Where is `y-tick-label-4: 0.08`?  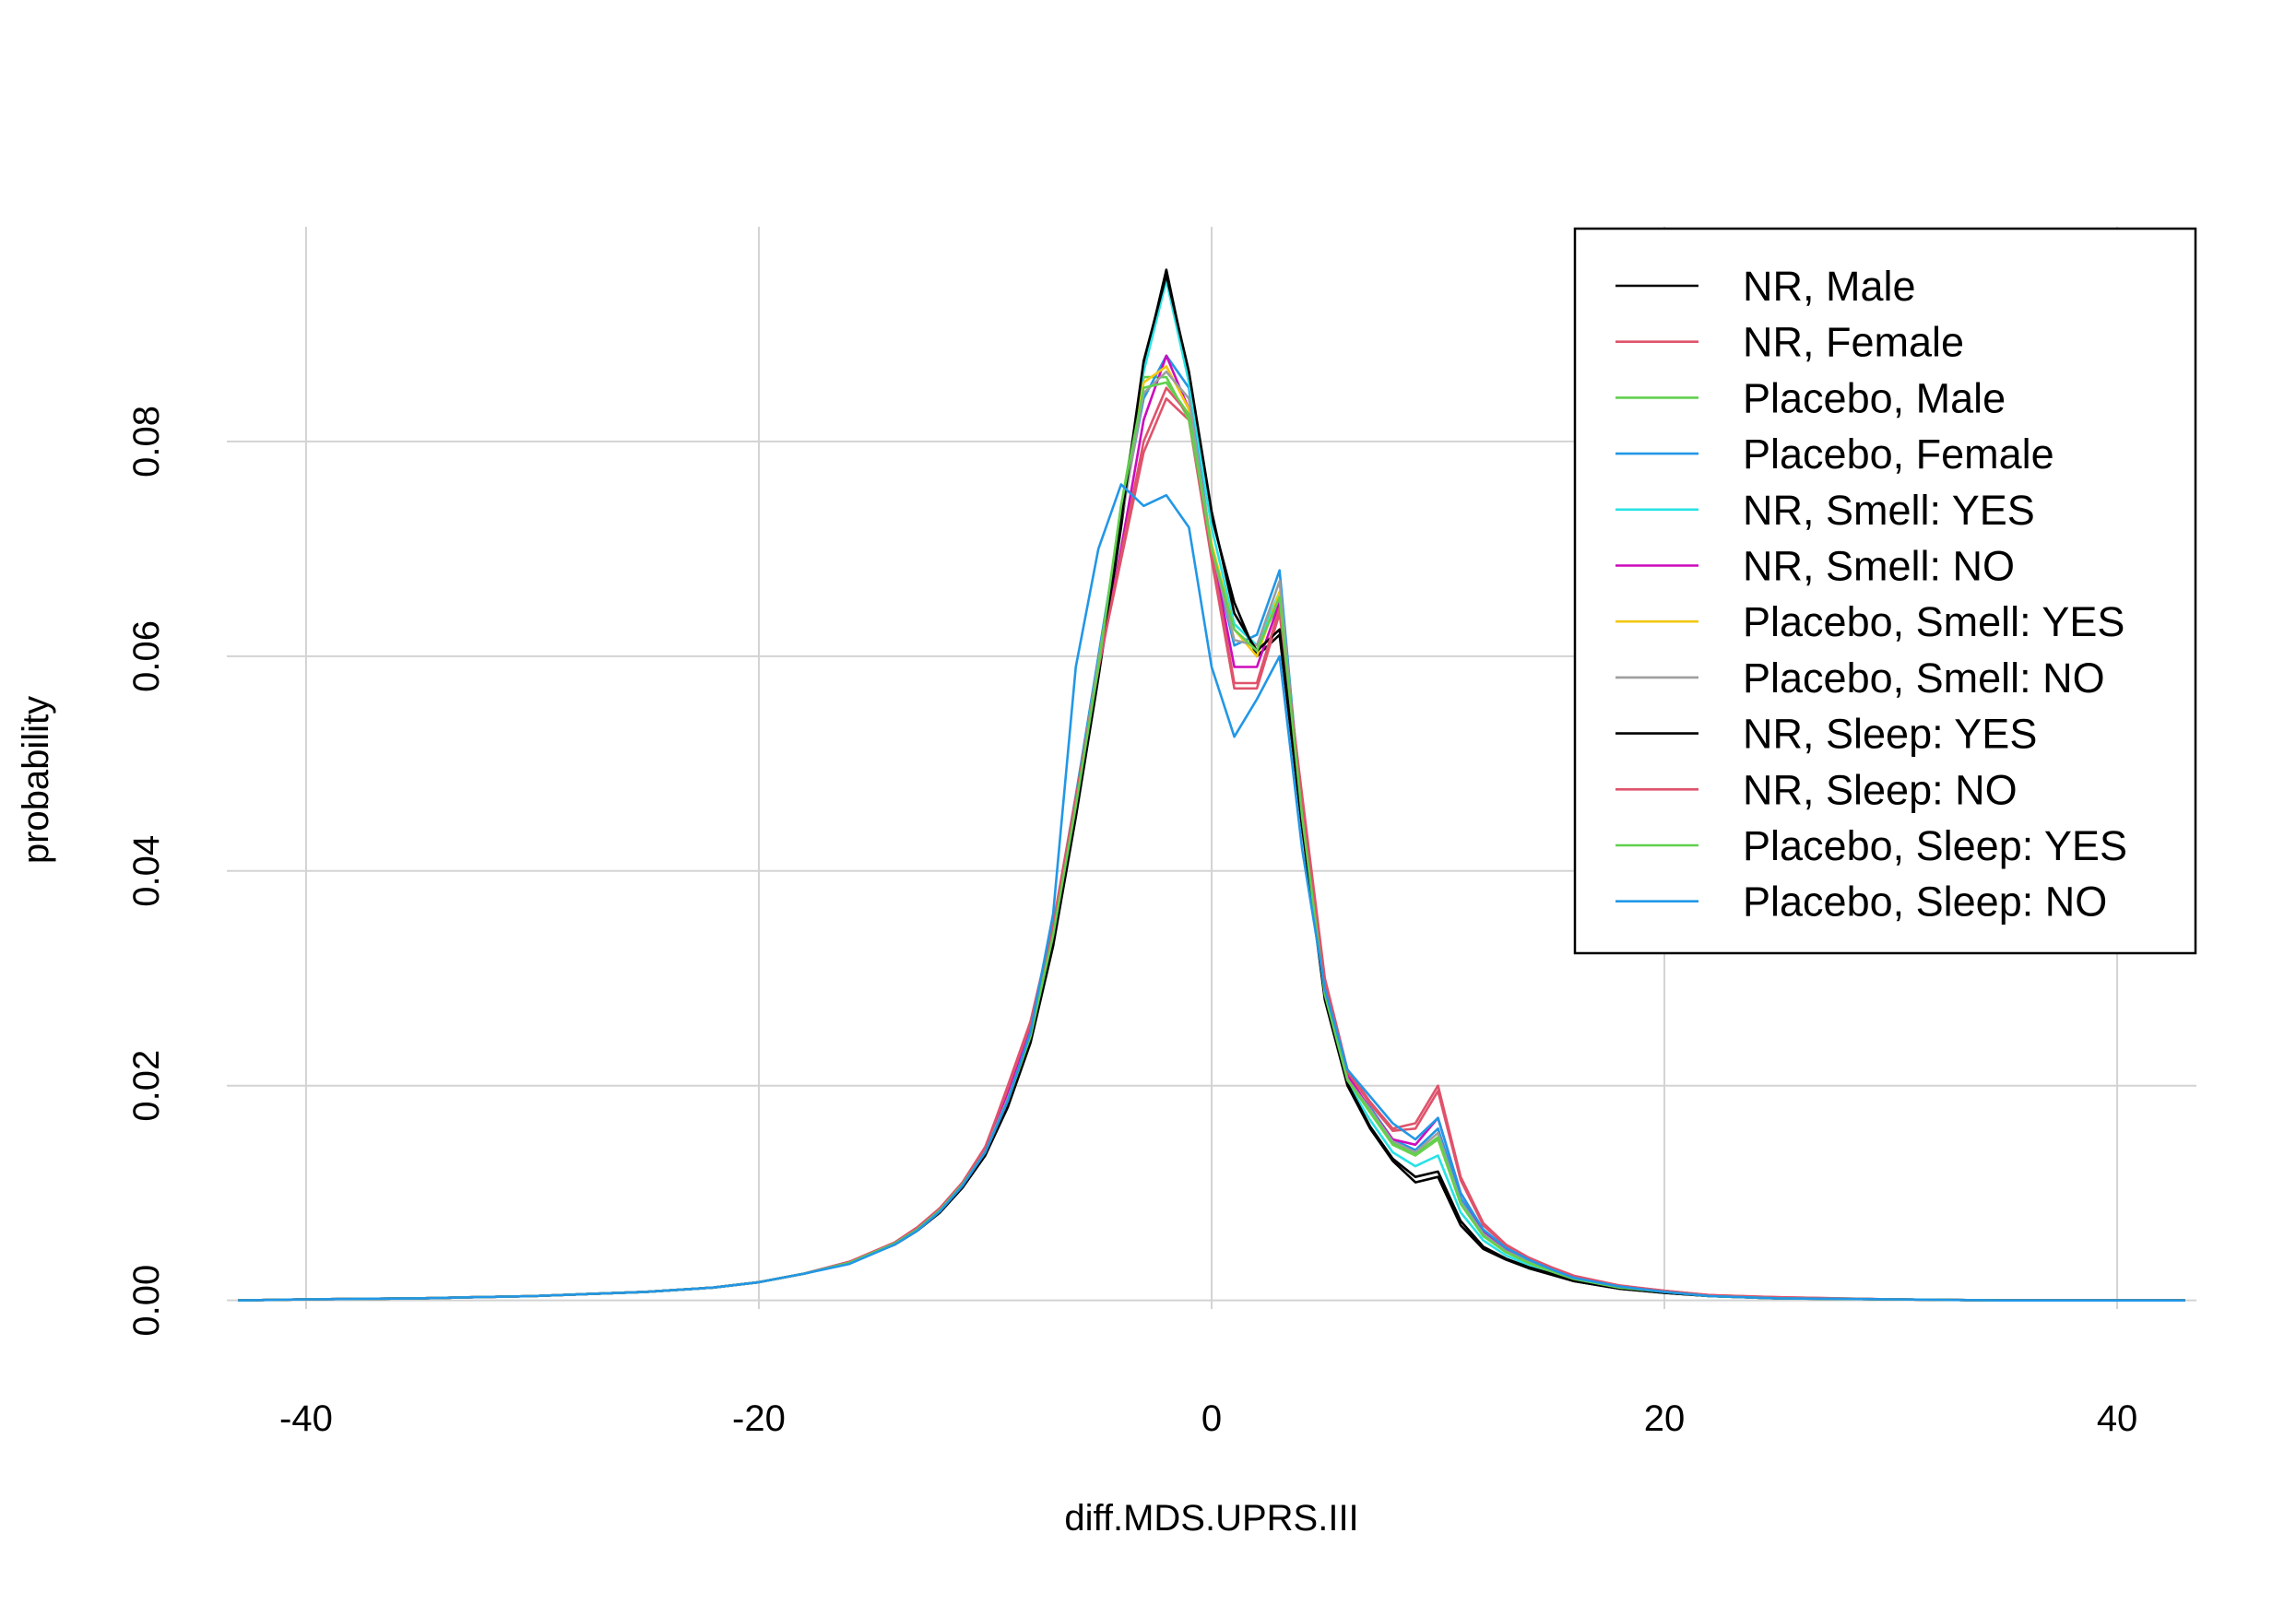 y-tick-label-4: 0.08 is located at coordinates (146, 442).